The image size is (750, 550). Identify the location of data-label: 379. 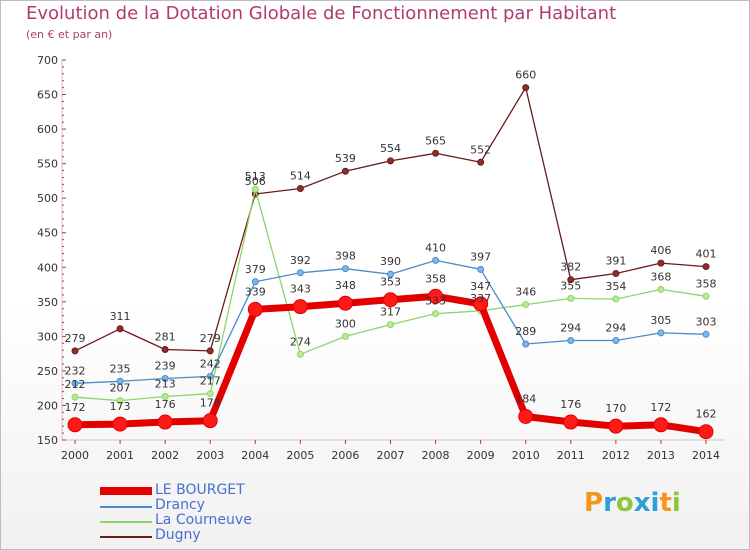
(255, 269).